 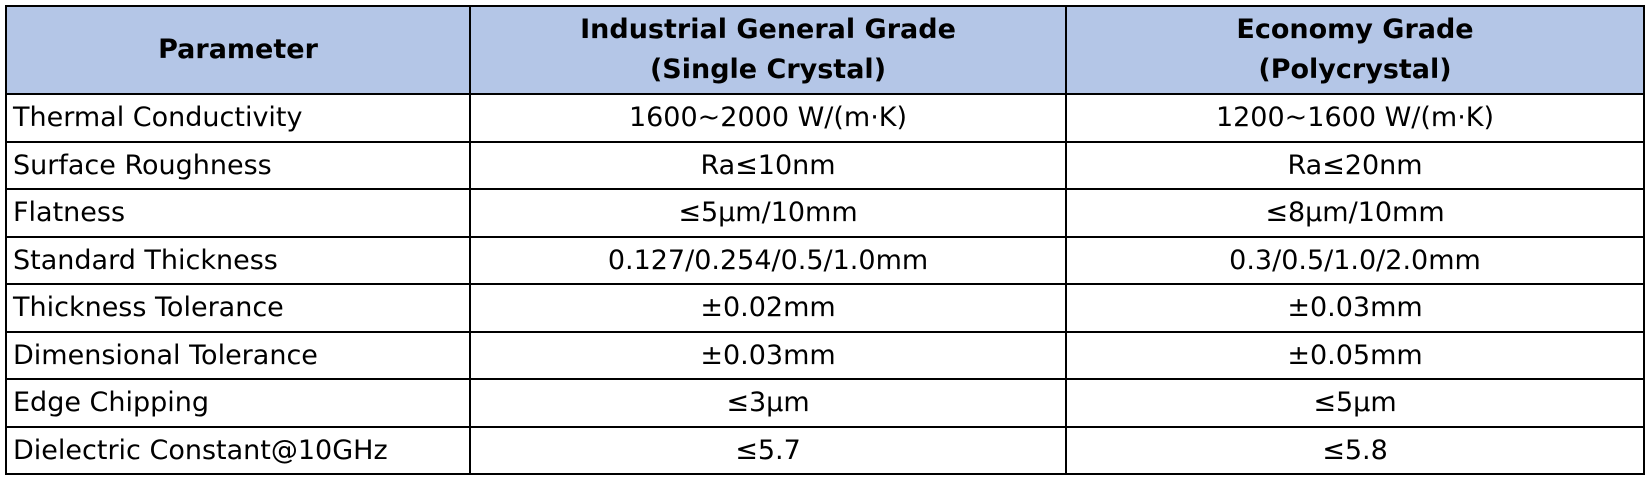 I want to click on parameter-cell: Dimensional Tolerance, so click(x=238, y=355).